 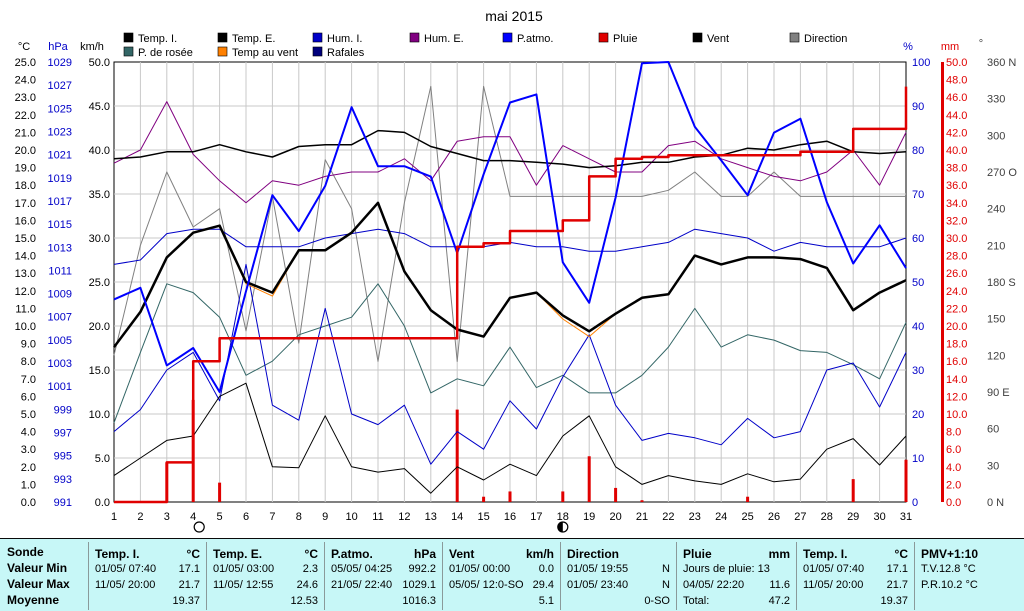 I want to click on stats-temp-e-unit: °C, so click(x=311, y=554).